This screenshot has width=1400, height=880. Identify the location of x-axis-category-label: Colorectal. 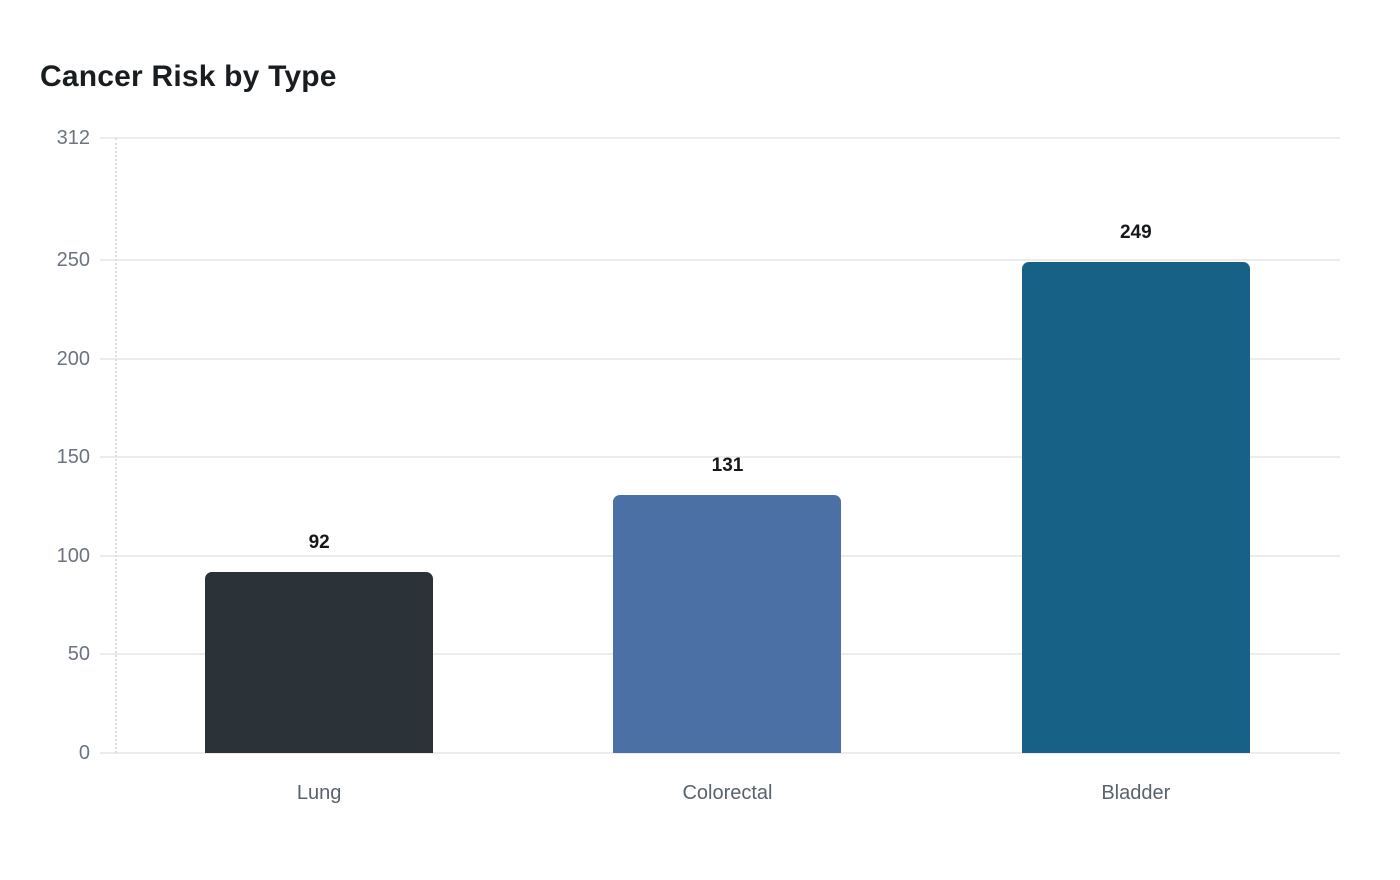
(727, 793).